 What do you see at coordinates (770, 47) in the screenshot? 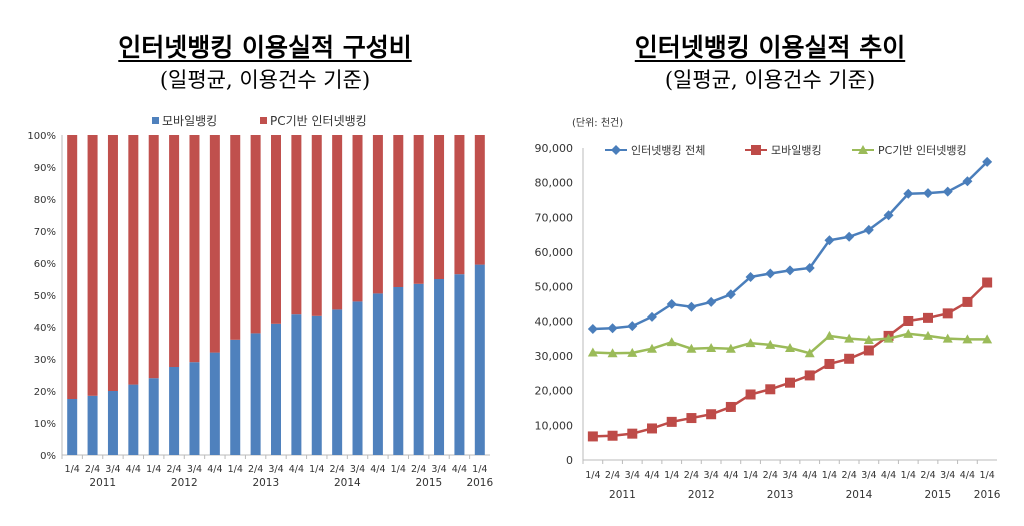
I see `right-chart-title: 인터넷뱅킹 이용실적 추이` at bounding box center [770, 47].